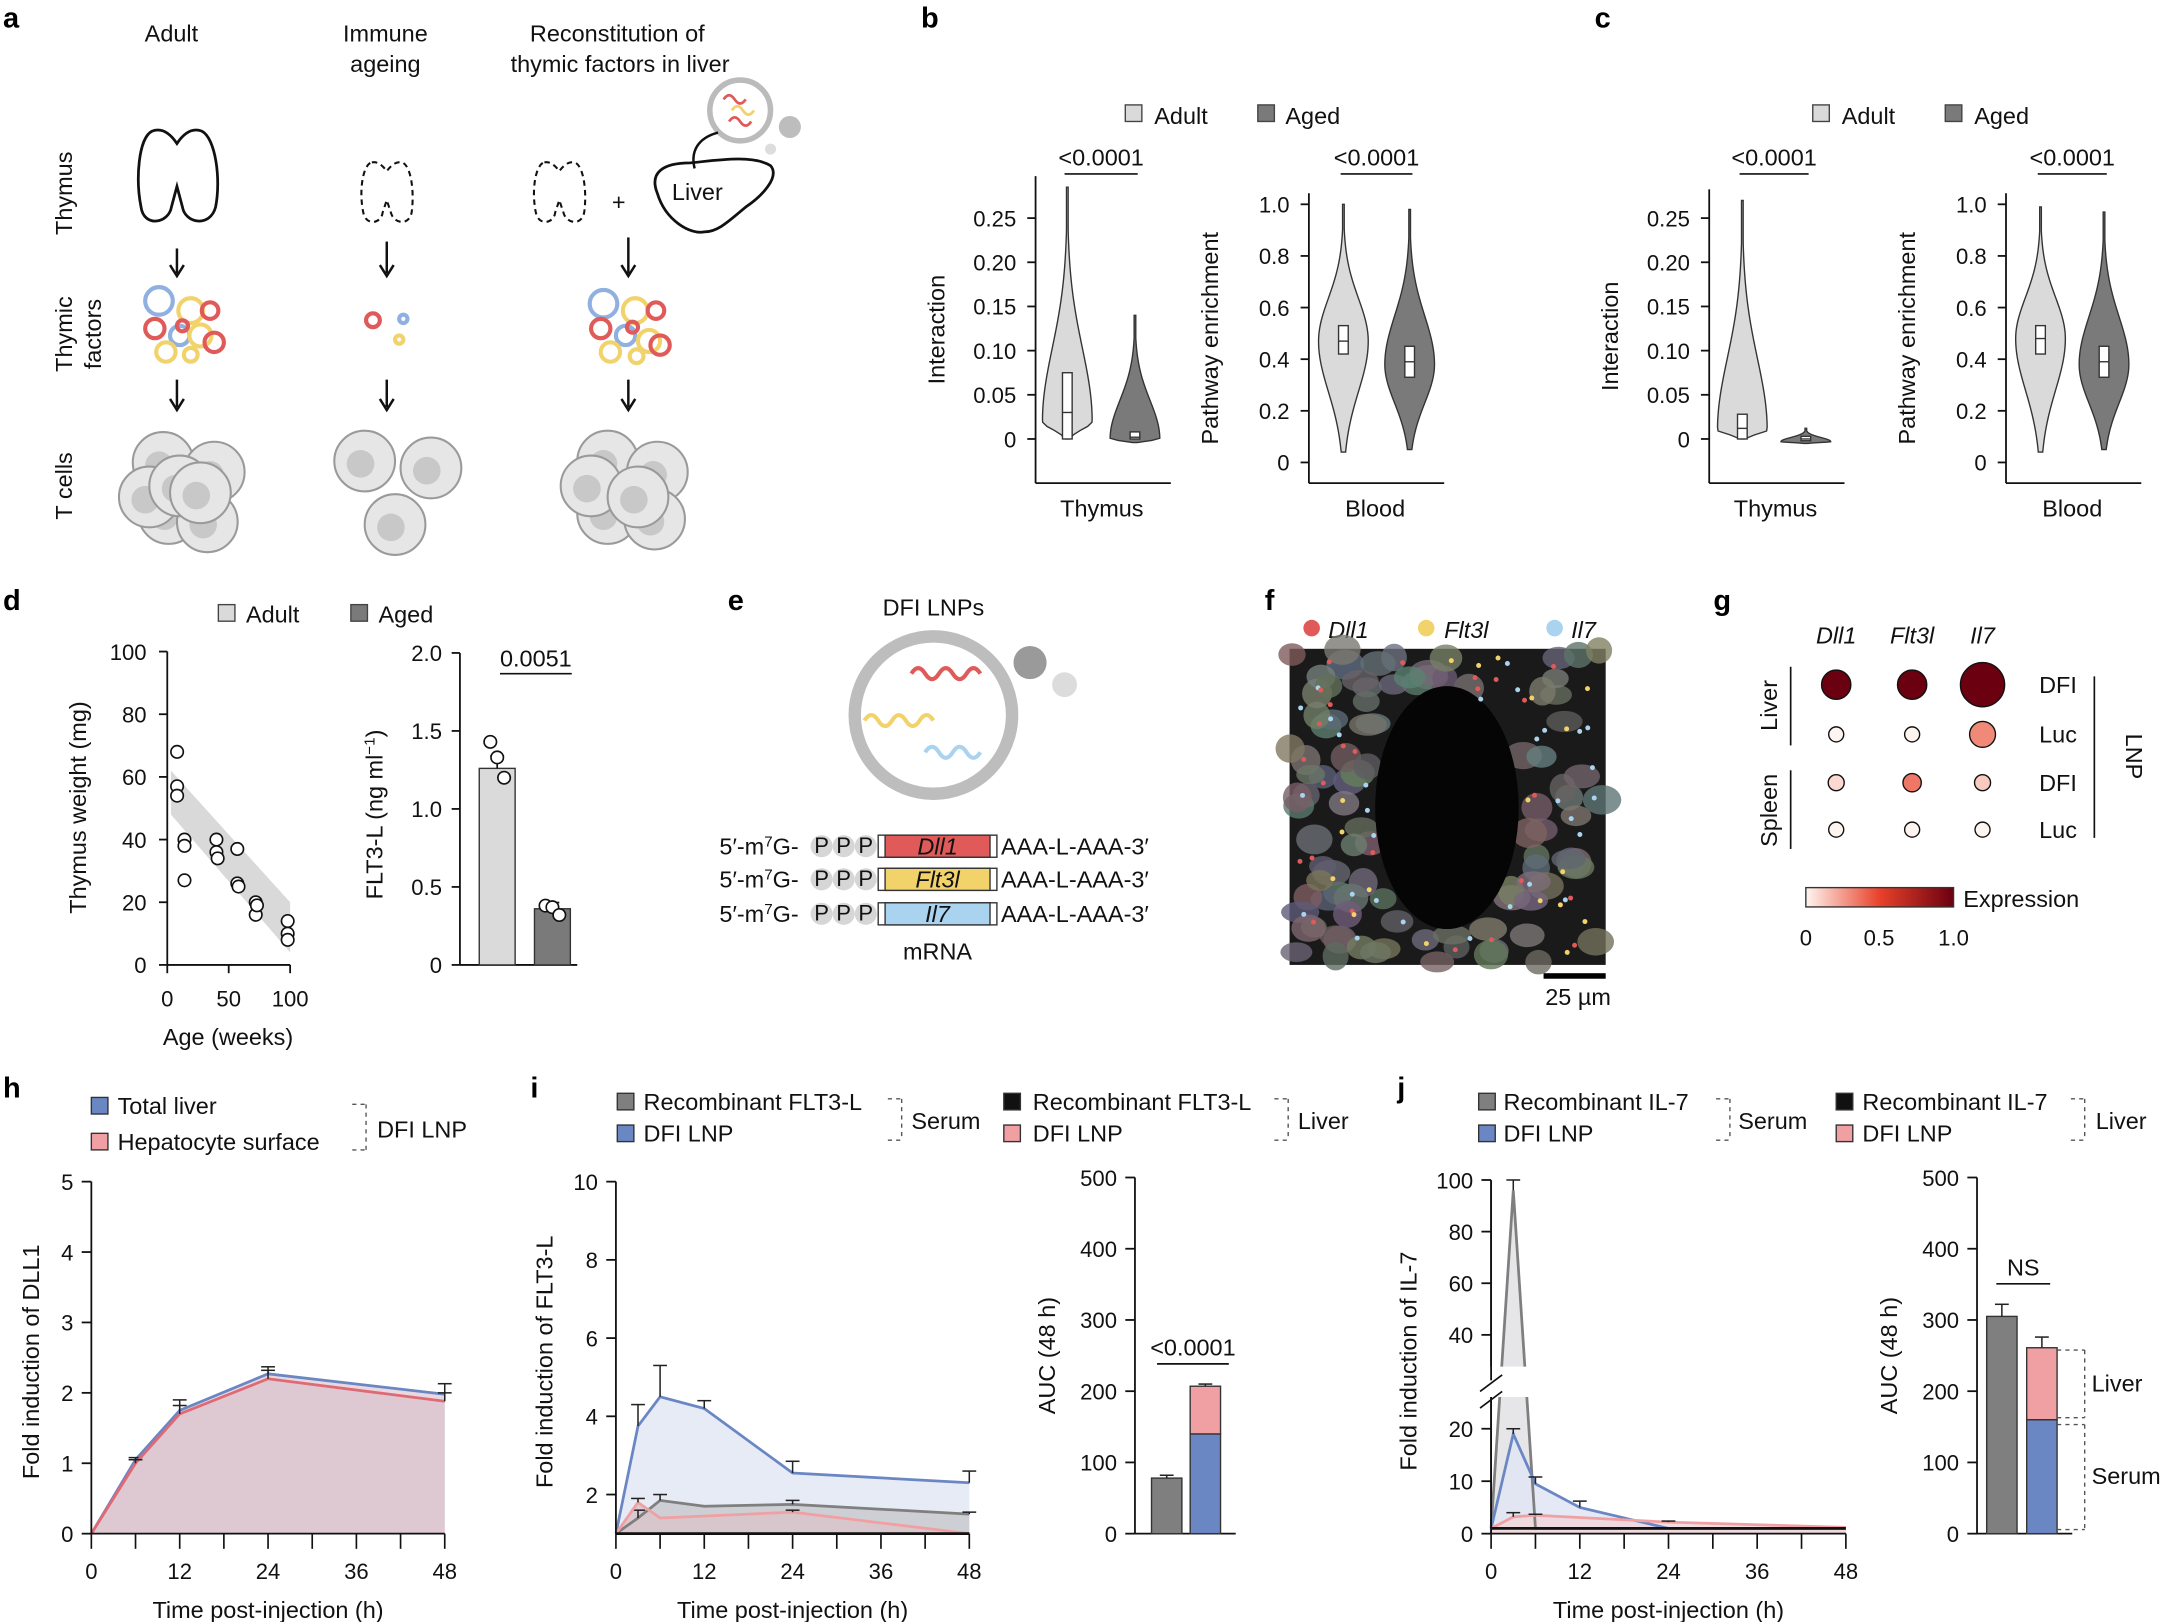  Describe the element at coordinates (386, 405) in the screenshot. I see `arrow-head-icon` at that location.